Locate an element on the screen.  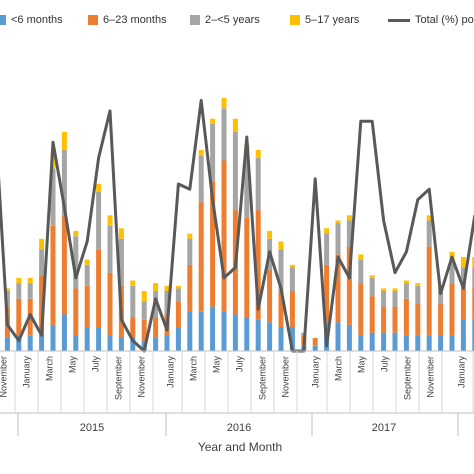
legend-item-2-5: 2–<5 years is located at coordinates (225, 20).